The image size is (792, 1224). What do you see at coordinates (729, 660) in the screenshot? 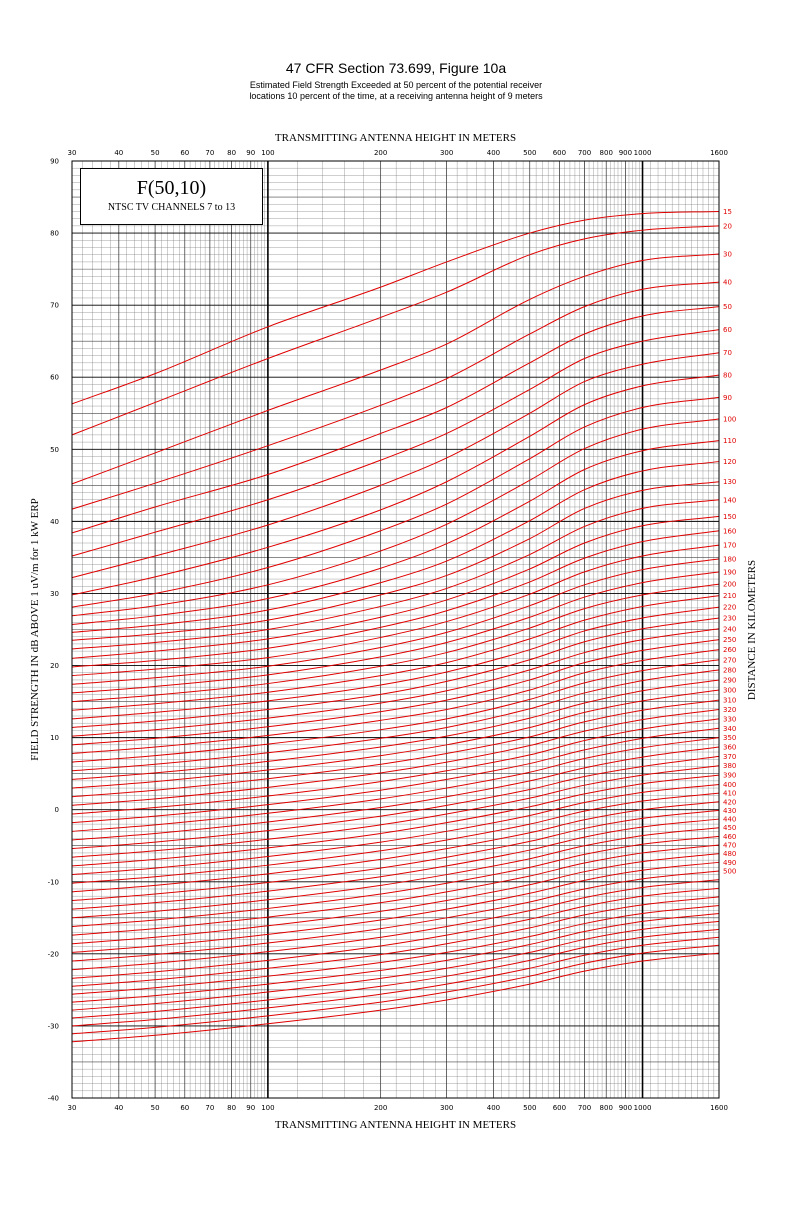
I see `distance-label: 270` at bounding box center [729, 660].